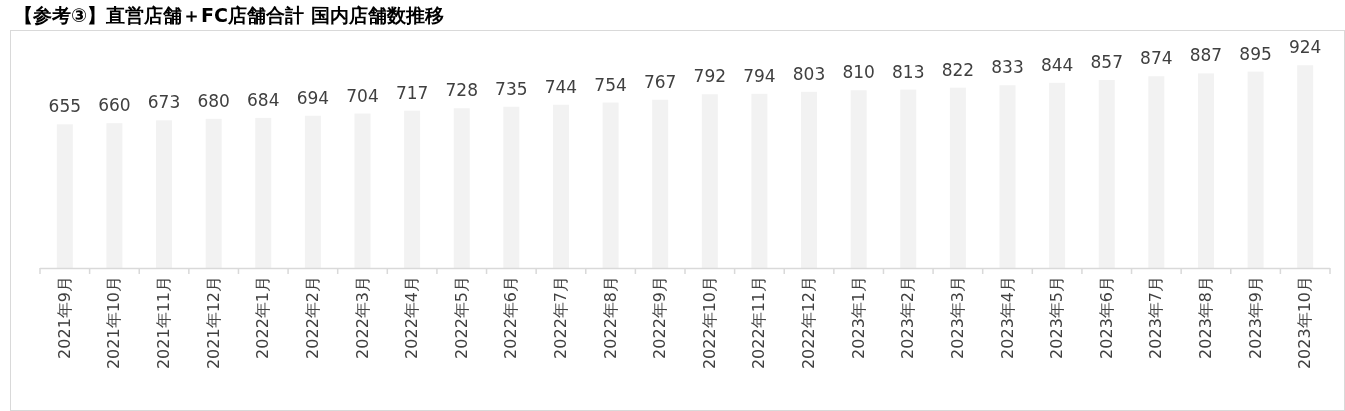 The height and width of the screenshot is (411, 1345). I want to click on x-tick-label: 2023年3月, so click(957, 317).